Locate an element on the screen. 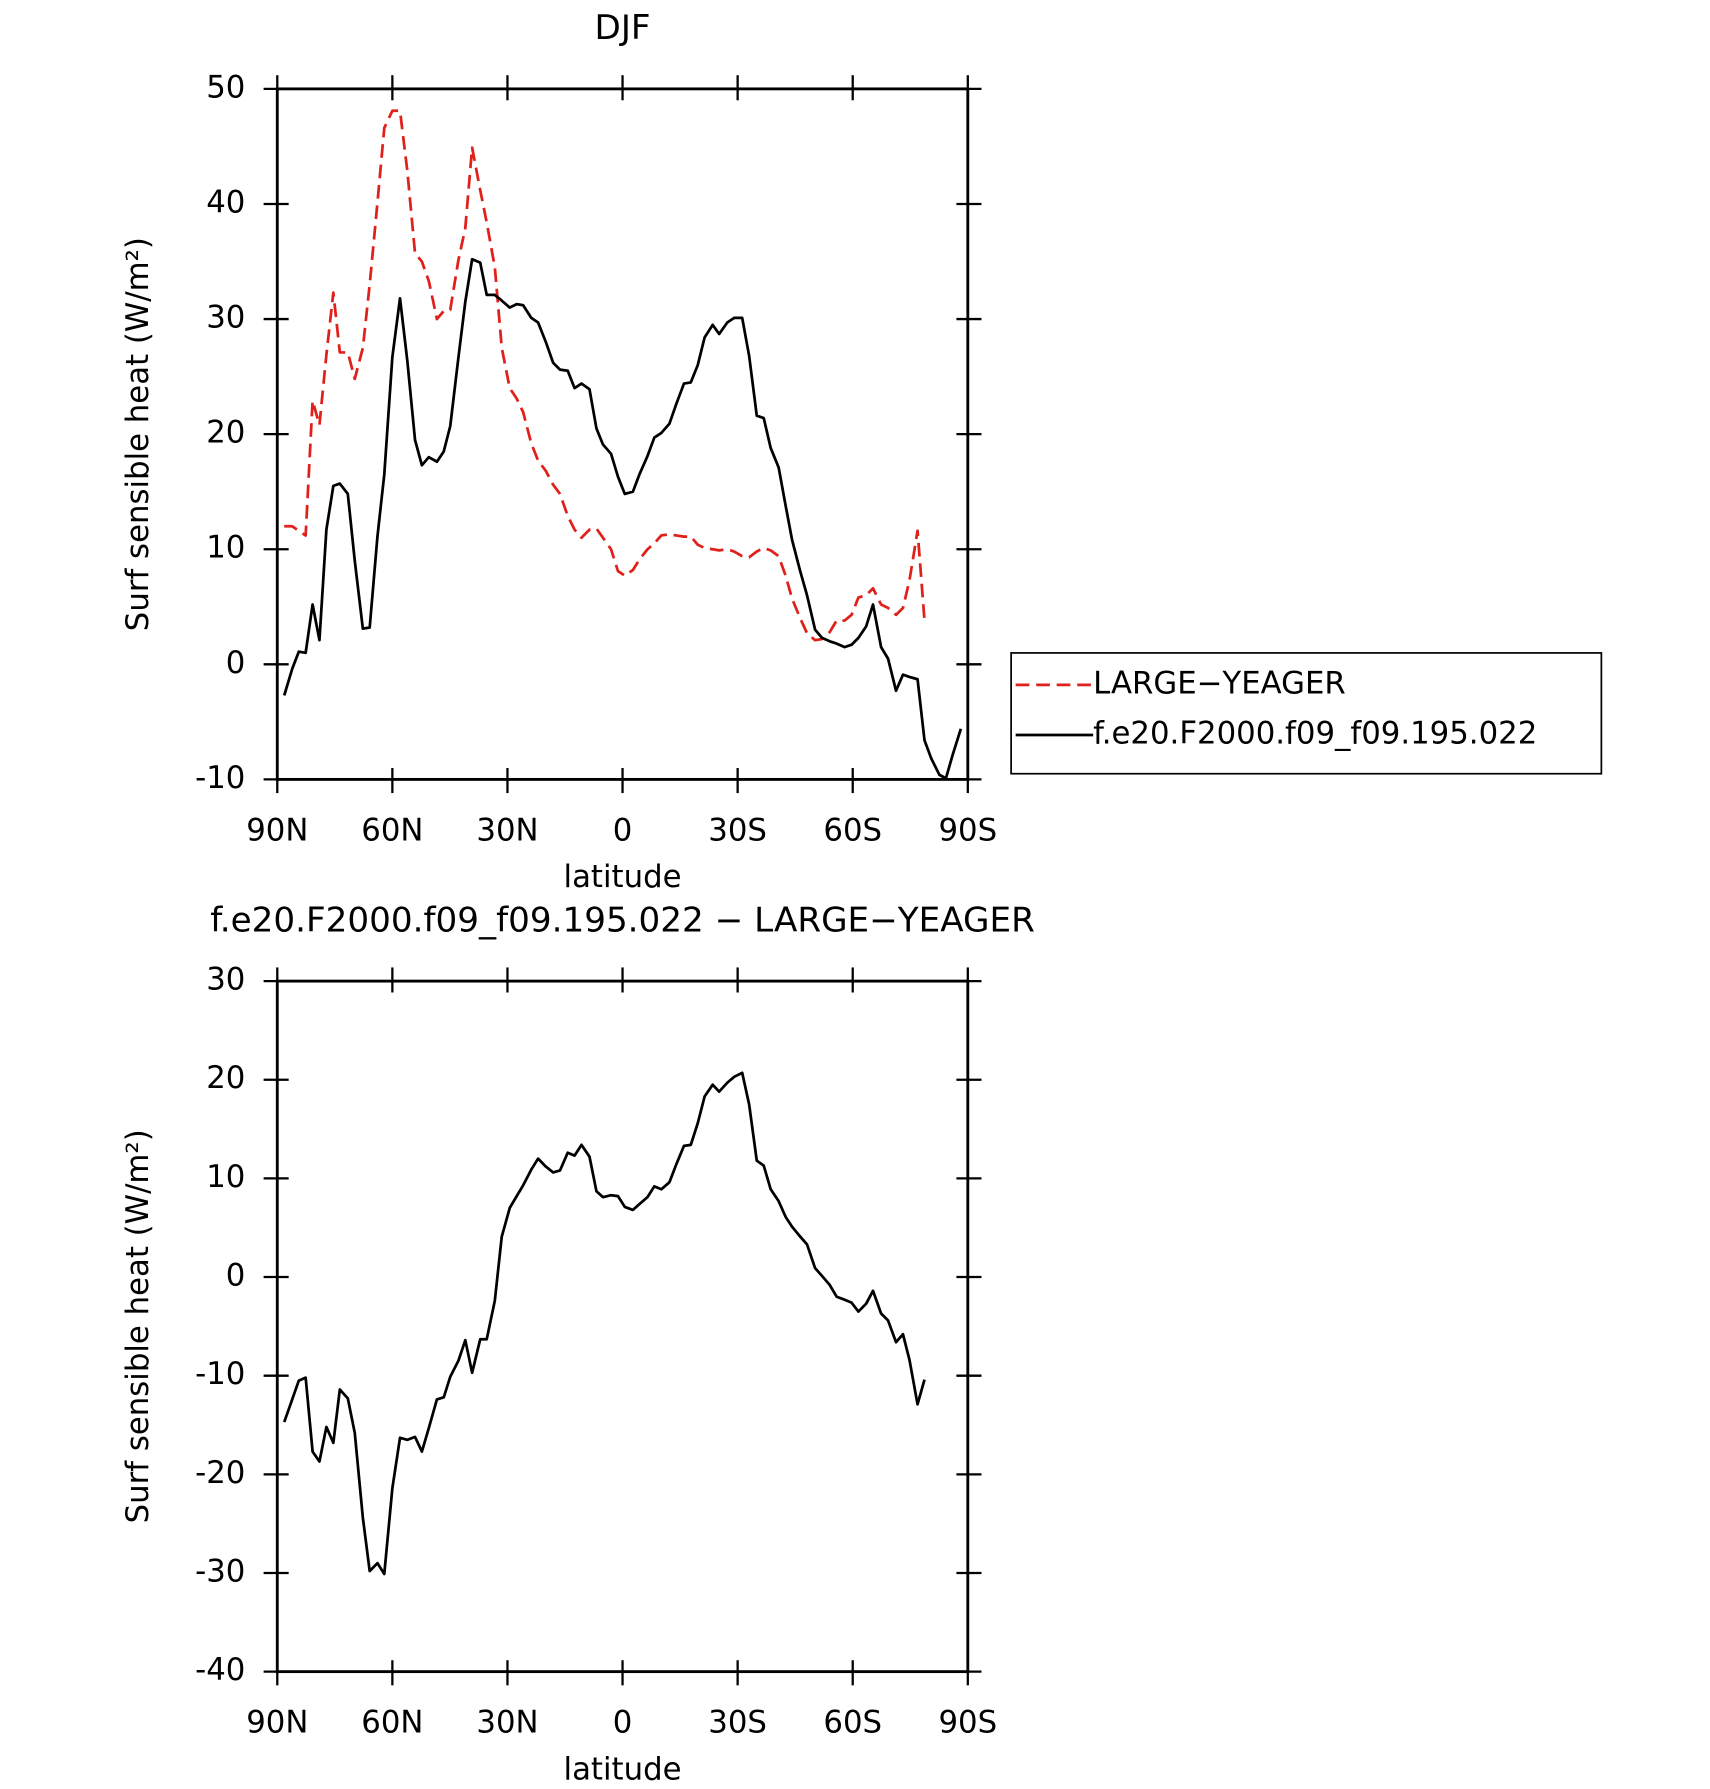 This screenshot has height=1789, width=1710. y-tick-label: 40 is located at coordinates (225, 202).